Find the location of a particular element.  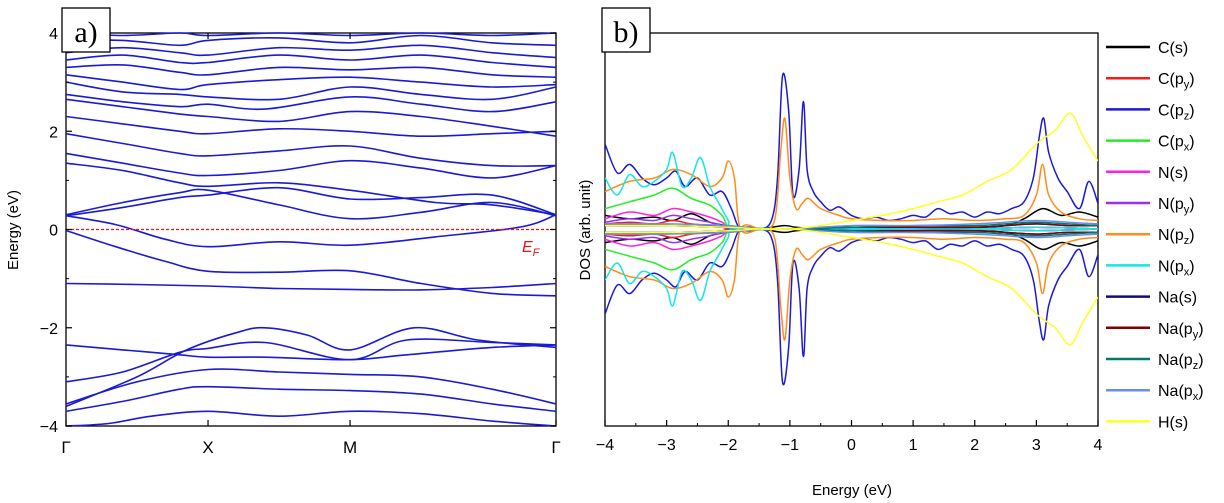

panel-a-label-box is located at coordinates (86, 30).